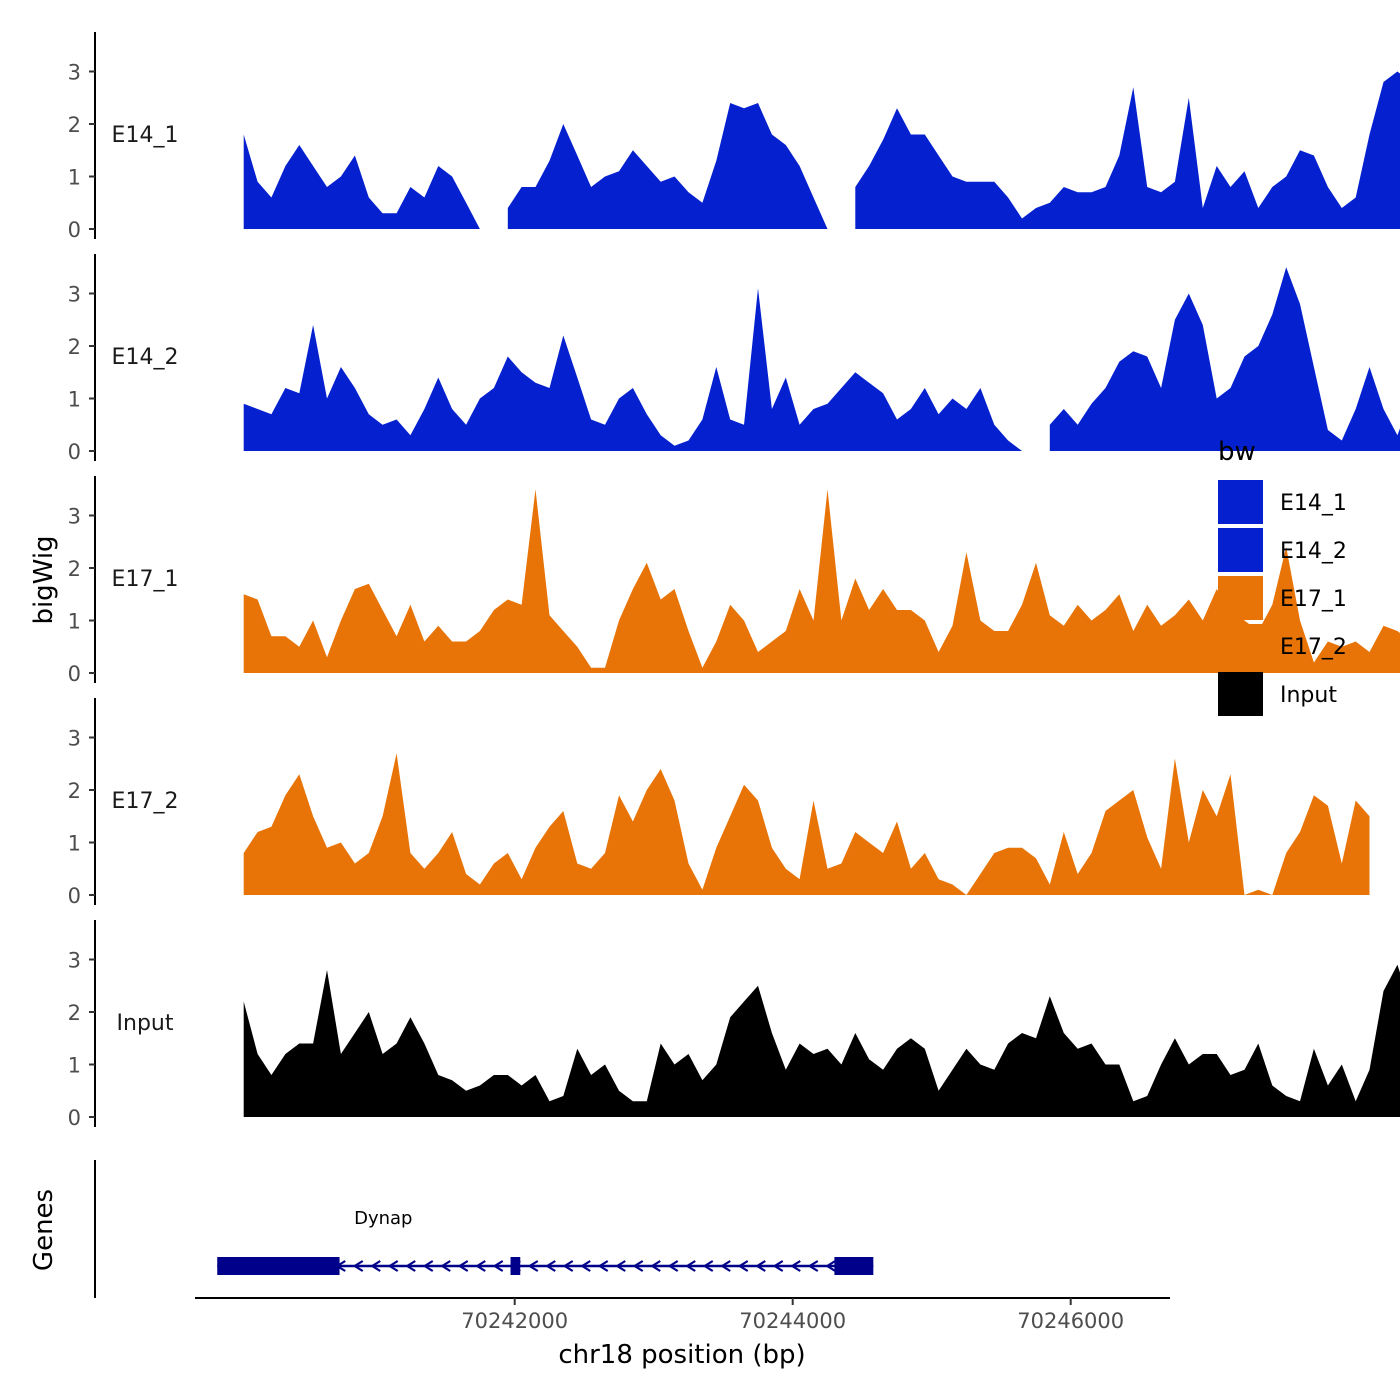  Describe the element at coordinates (1313, 551) in the screenshot. I see `legend-label: E14_2` at that location.